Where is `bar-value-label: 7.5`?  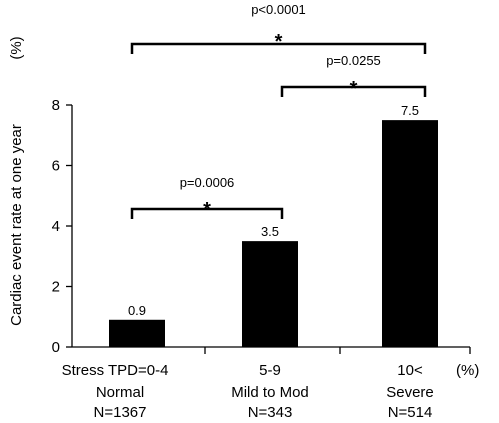
bar-value-label: 7.5 is located at coordinates (410, 110).